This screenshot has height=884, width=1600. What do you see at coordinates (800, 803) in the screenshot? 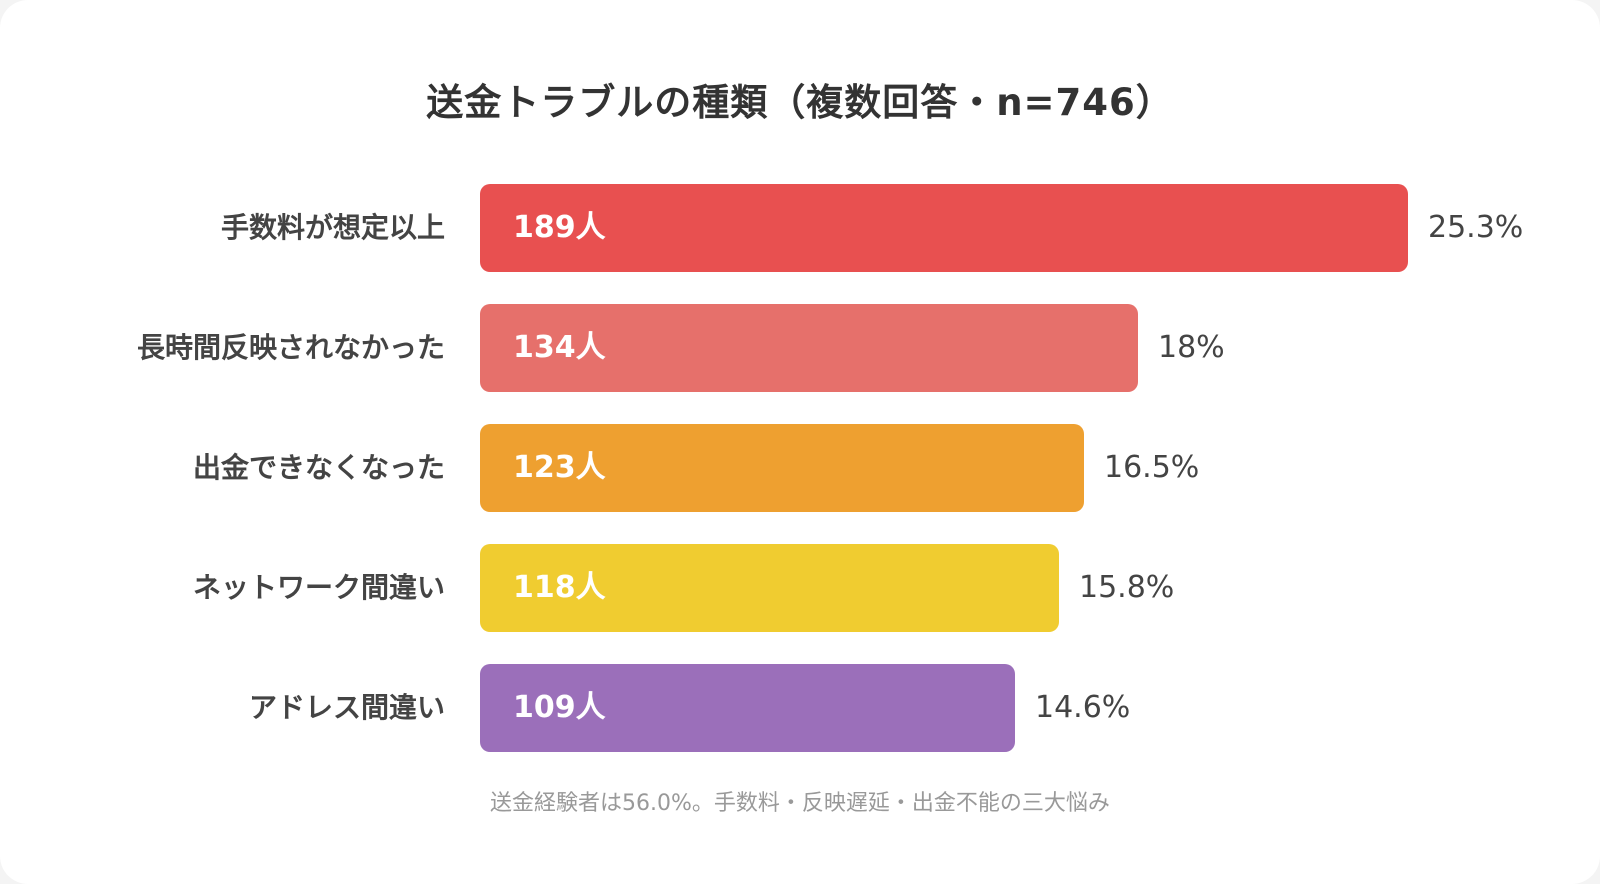
I see `chart-footnote: 送金経験者は56.0%。手数料・反映遅延・出金不能の三大悩み` at bounding box center [800, 803].